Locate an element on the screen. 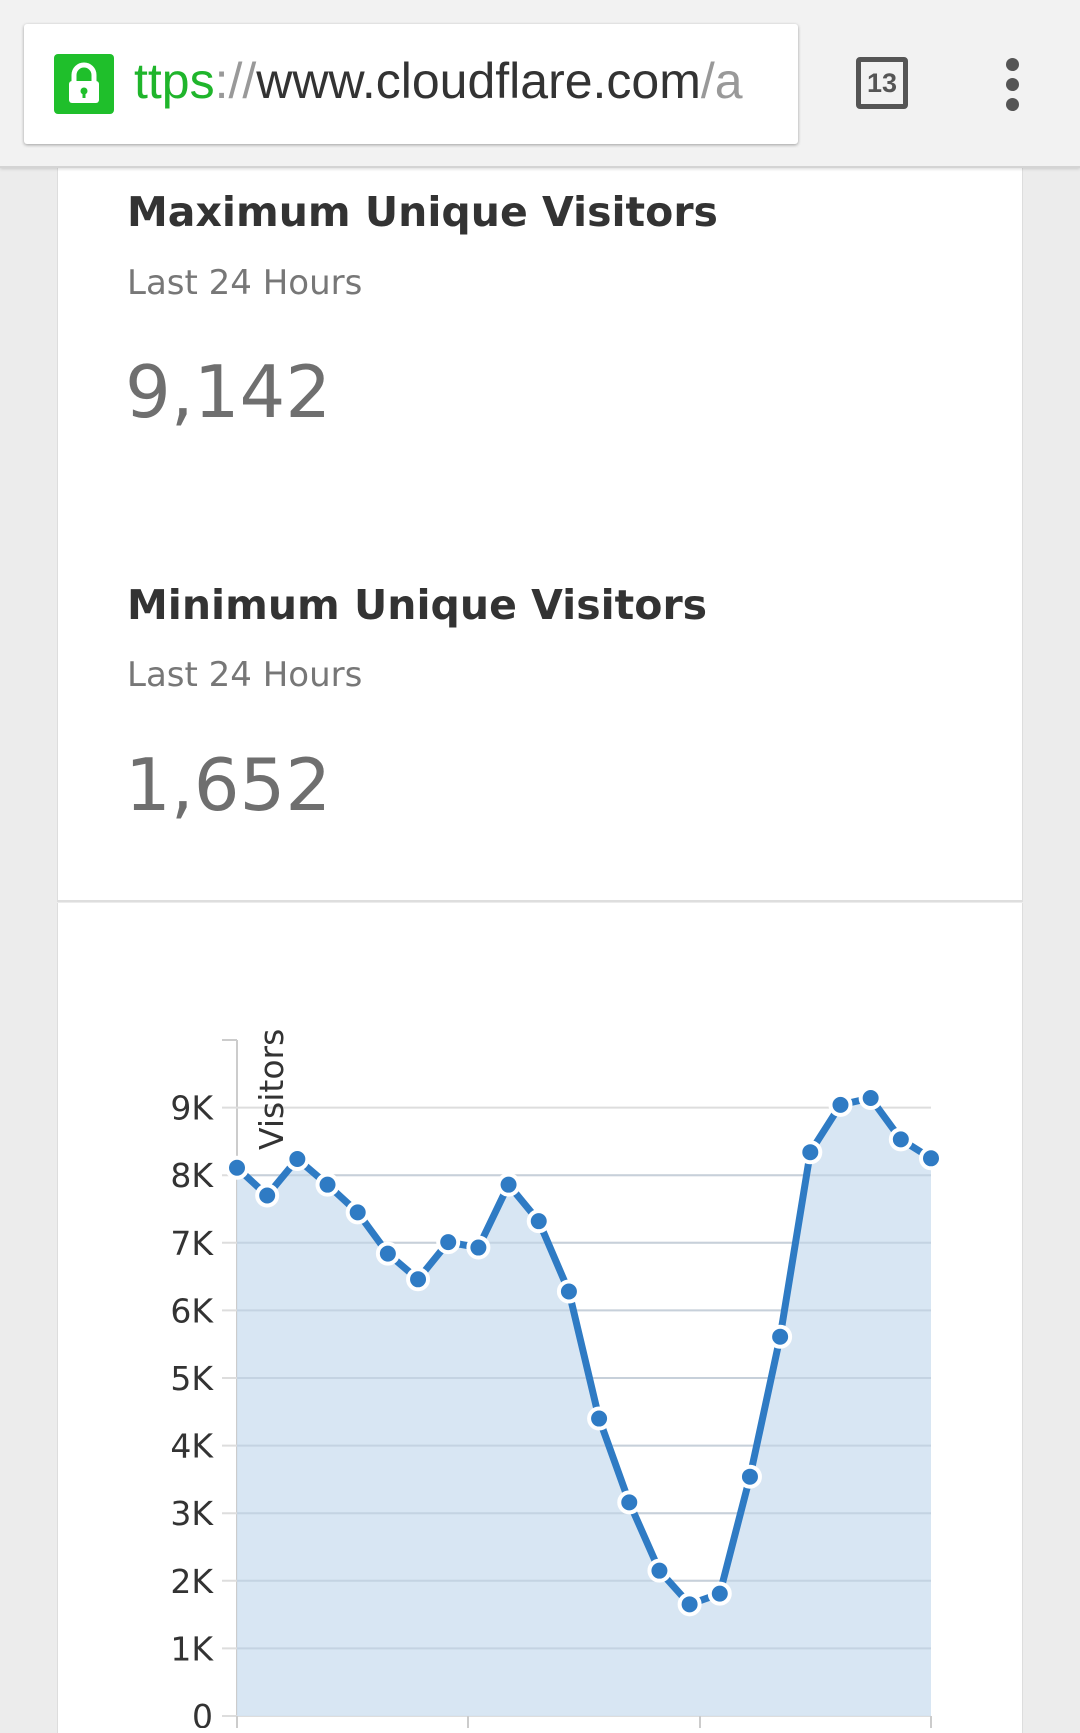 This screenshot has width=1080, height=1733. overflow-menu-icon is located at coordinates (1012, 85).